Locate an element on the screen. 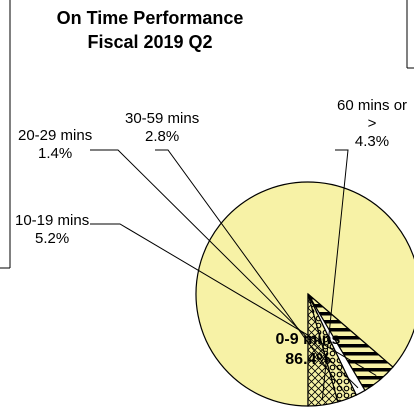 The width and height of the screenshot is (414, 409). label-value: 86.4% is located at coordinates (308, 359).